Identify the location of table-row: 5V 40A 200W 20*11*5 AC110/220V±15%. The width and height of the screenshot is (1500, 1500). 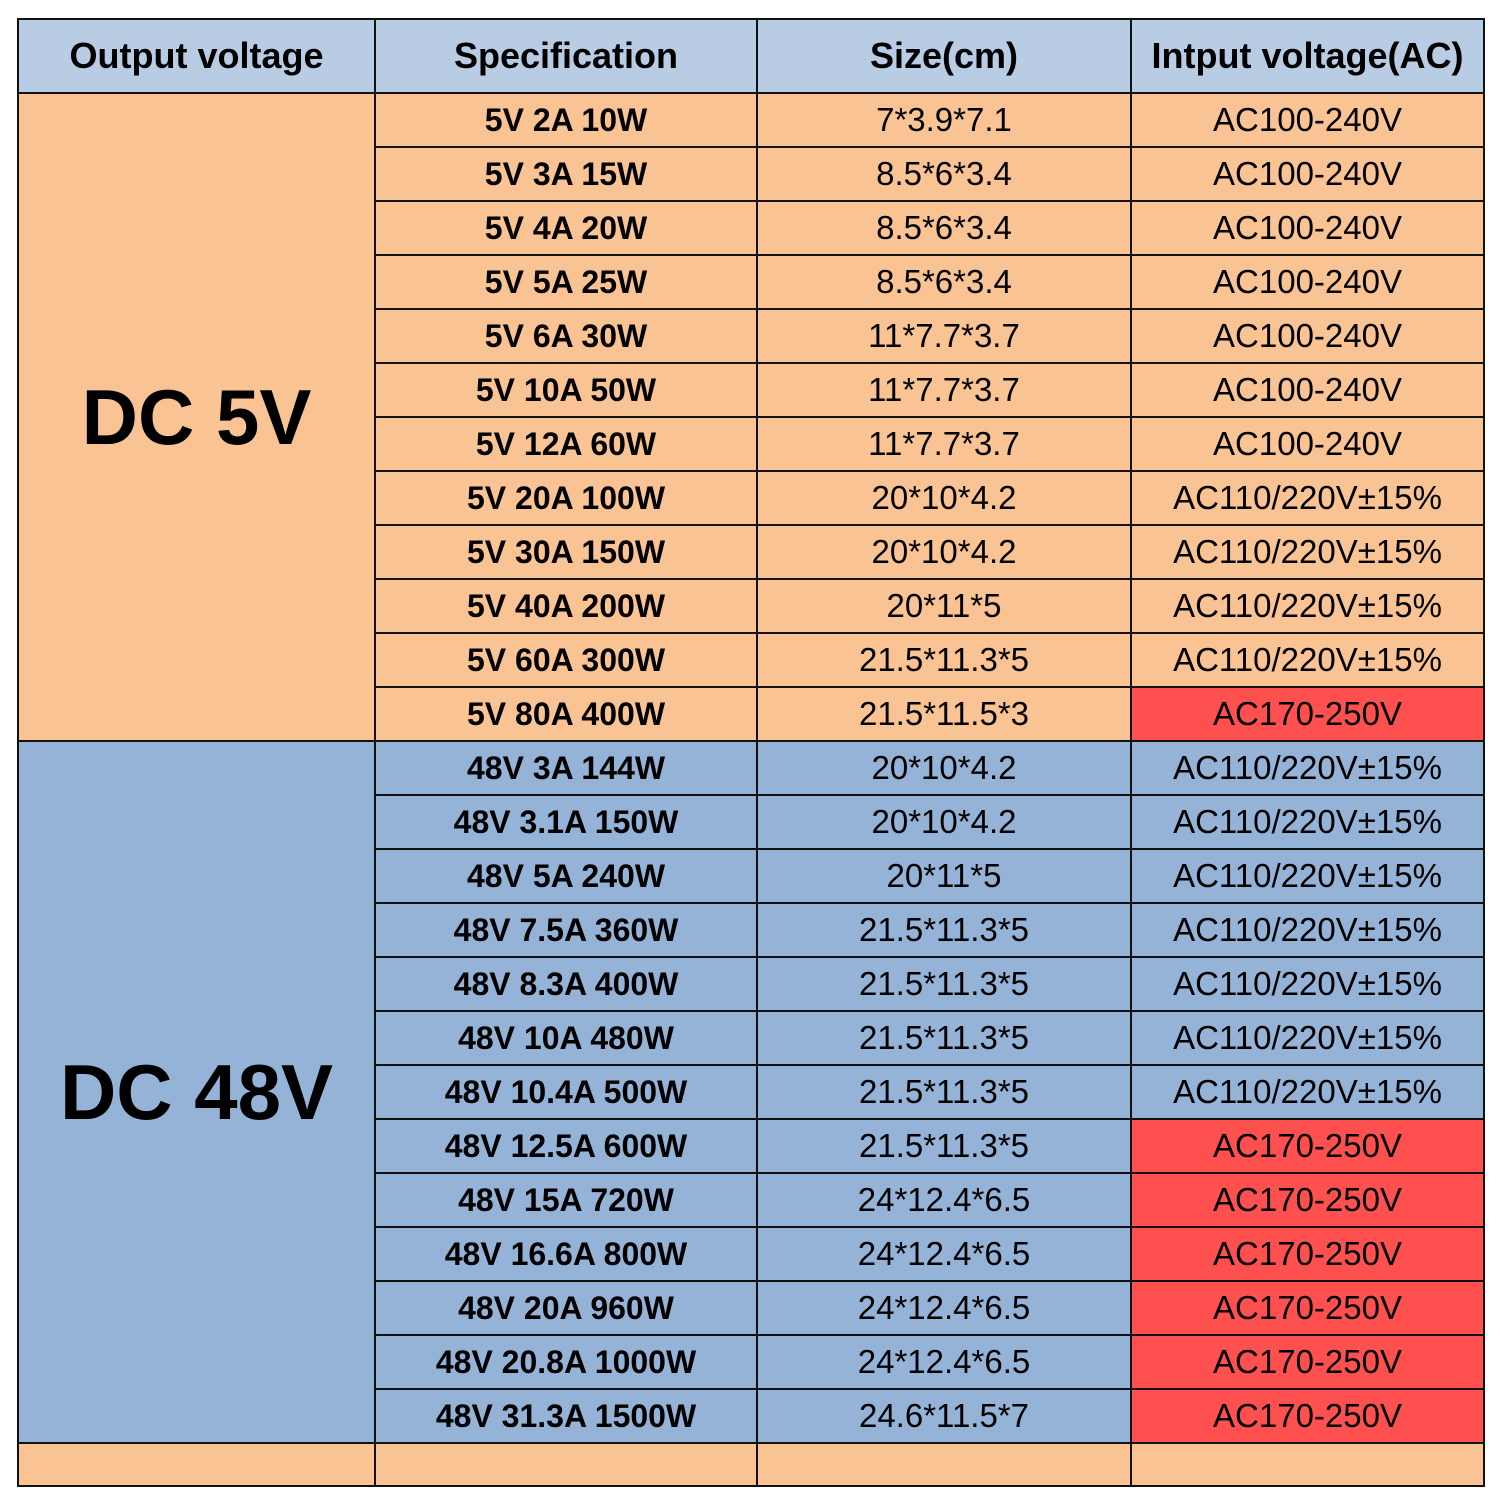
(751, 606).